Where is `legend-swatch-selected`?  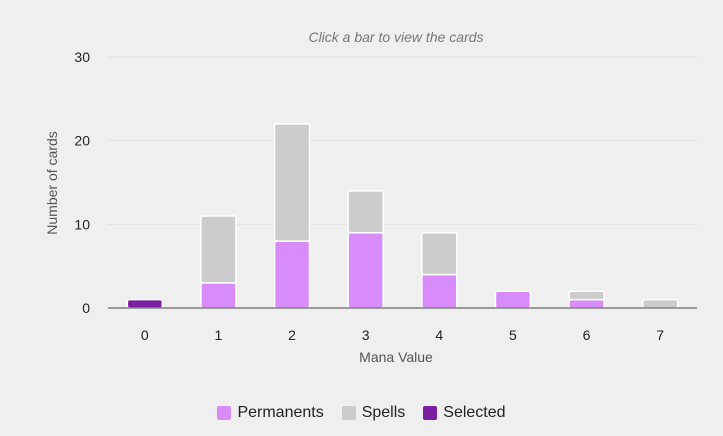
legend-swatch-selected is located at coordinates (430, 413).